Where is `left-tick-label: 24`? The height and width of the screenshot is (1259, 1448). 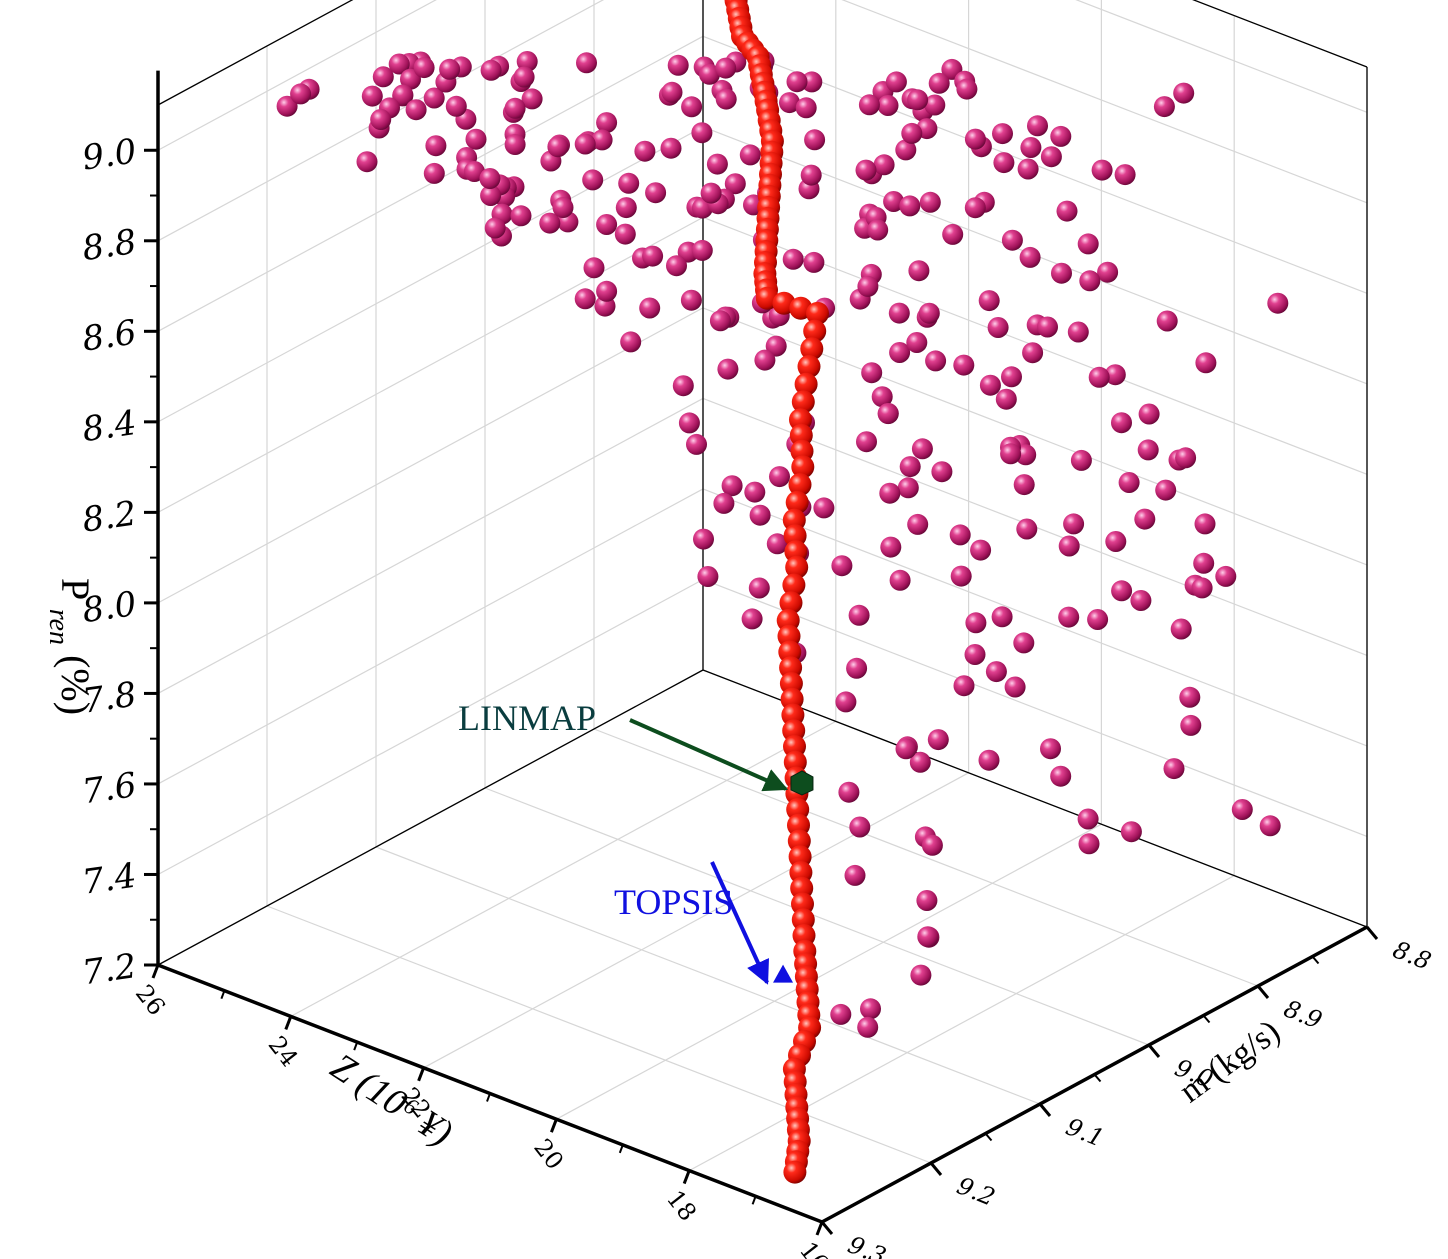 left-tick-label: 24 is located at coordinates (283, 1051).